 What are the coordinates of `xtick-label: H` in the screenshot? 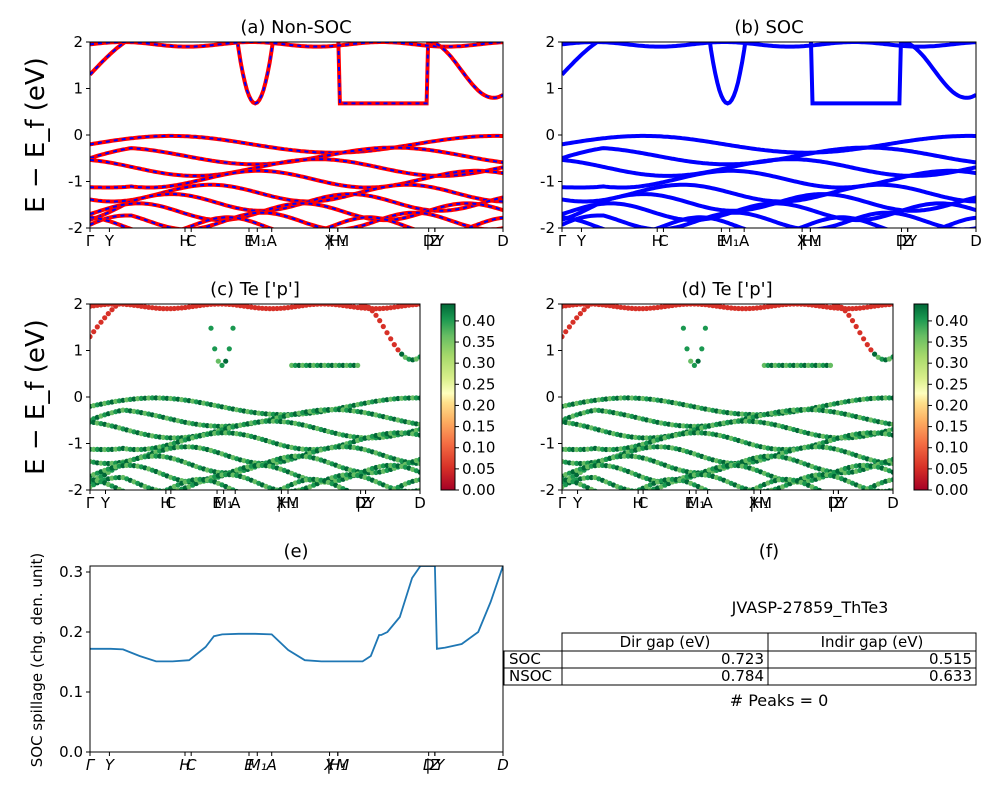 It's located at (637, 503).